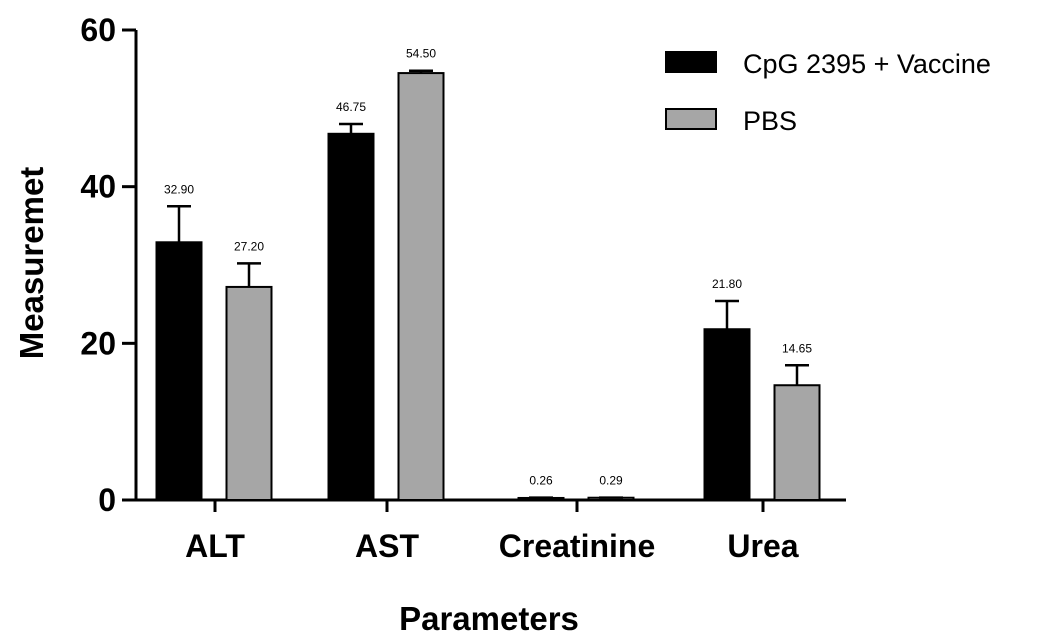  Describe the element at coordinates (828, 92) in the screenshot. I see `legend: CpG 2395 + Vaccine PBS` at that location.